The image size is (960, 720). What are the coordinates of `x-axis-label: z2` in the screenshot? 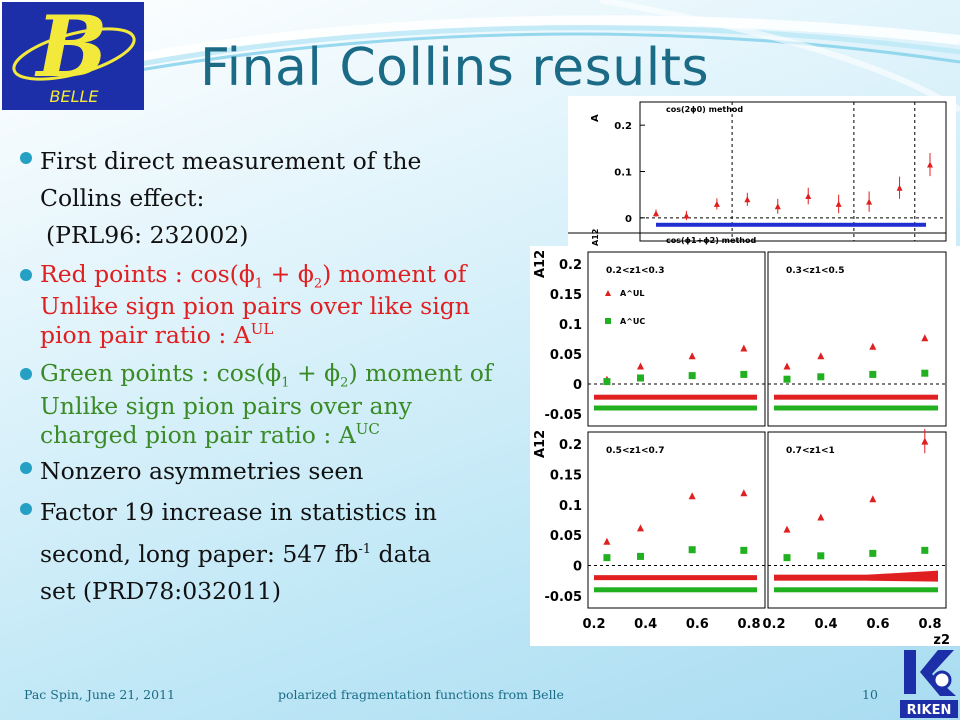 It's located at (941, 639).